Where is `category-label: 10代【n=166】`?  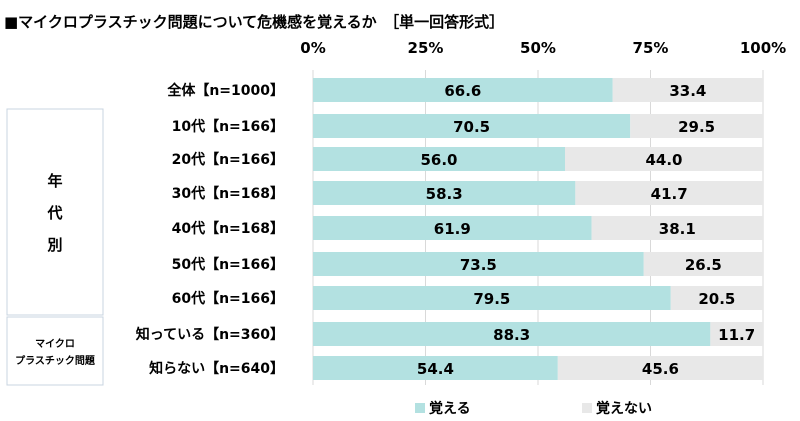
category-label: 10代【n=166】 is located at coordinates (228, 126).